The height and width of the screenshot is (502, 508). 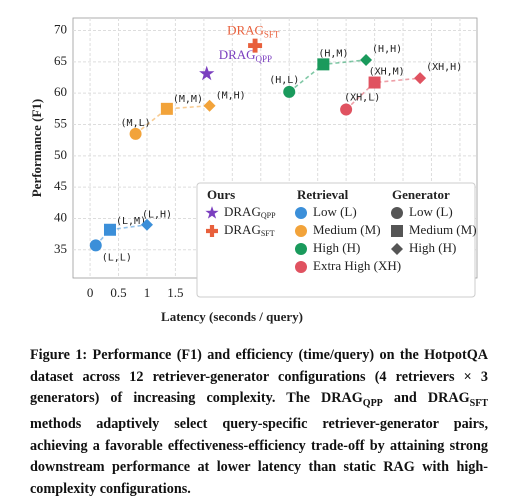 I want to click on legend-title: Retrieval, so click(x=323, y=194).